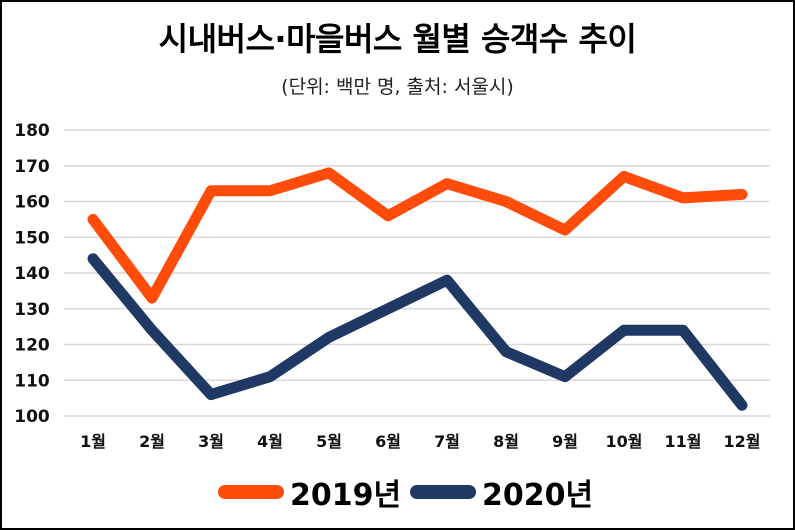 This screenshot has height=530, width=795. I want to click on legend-swatch-2019, so click(251, 492).